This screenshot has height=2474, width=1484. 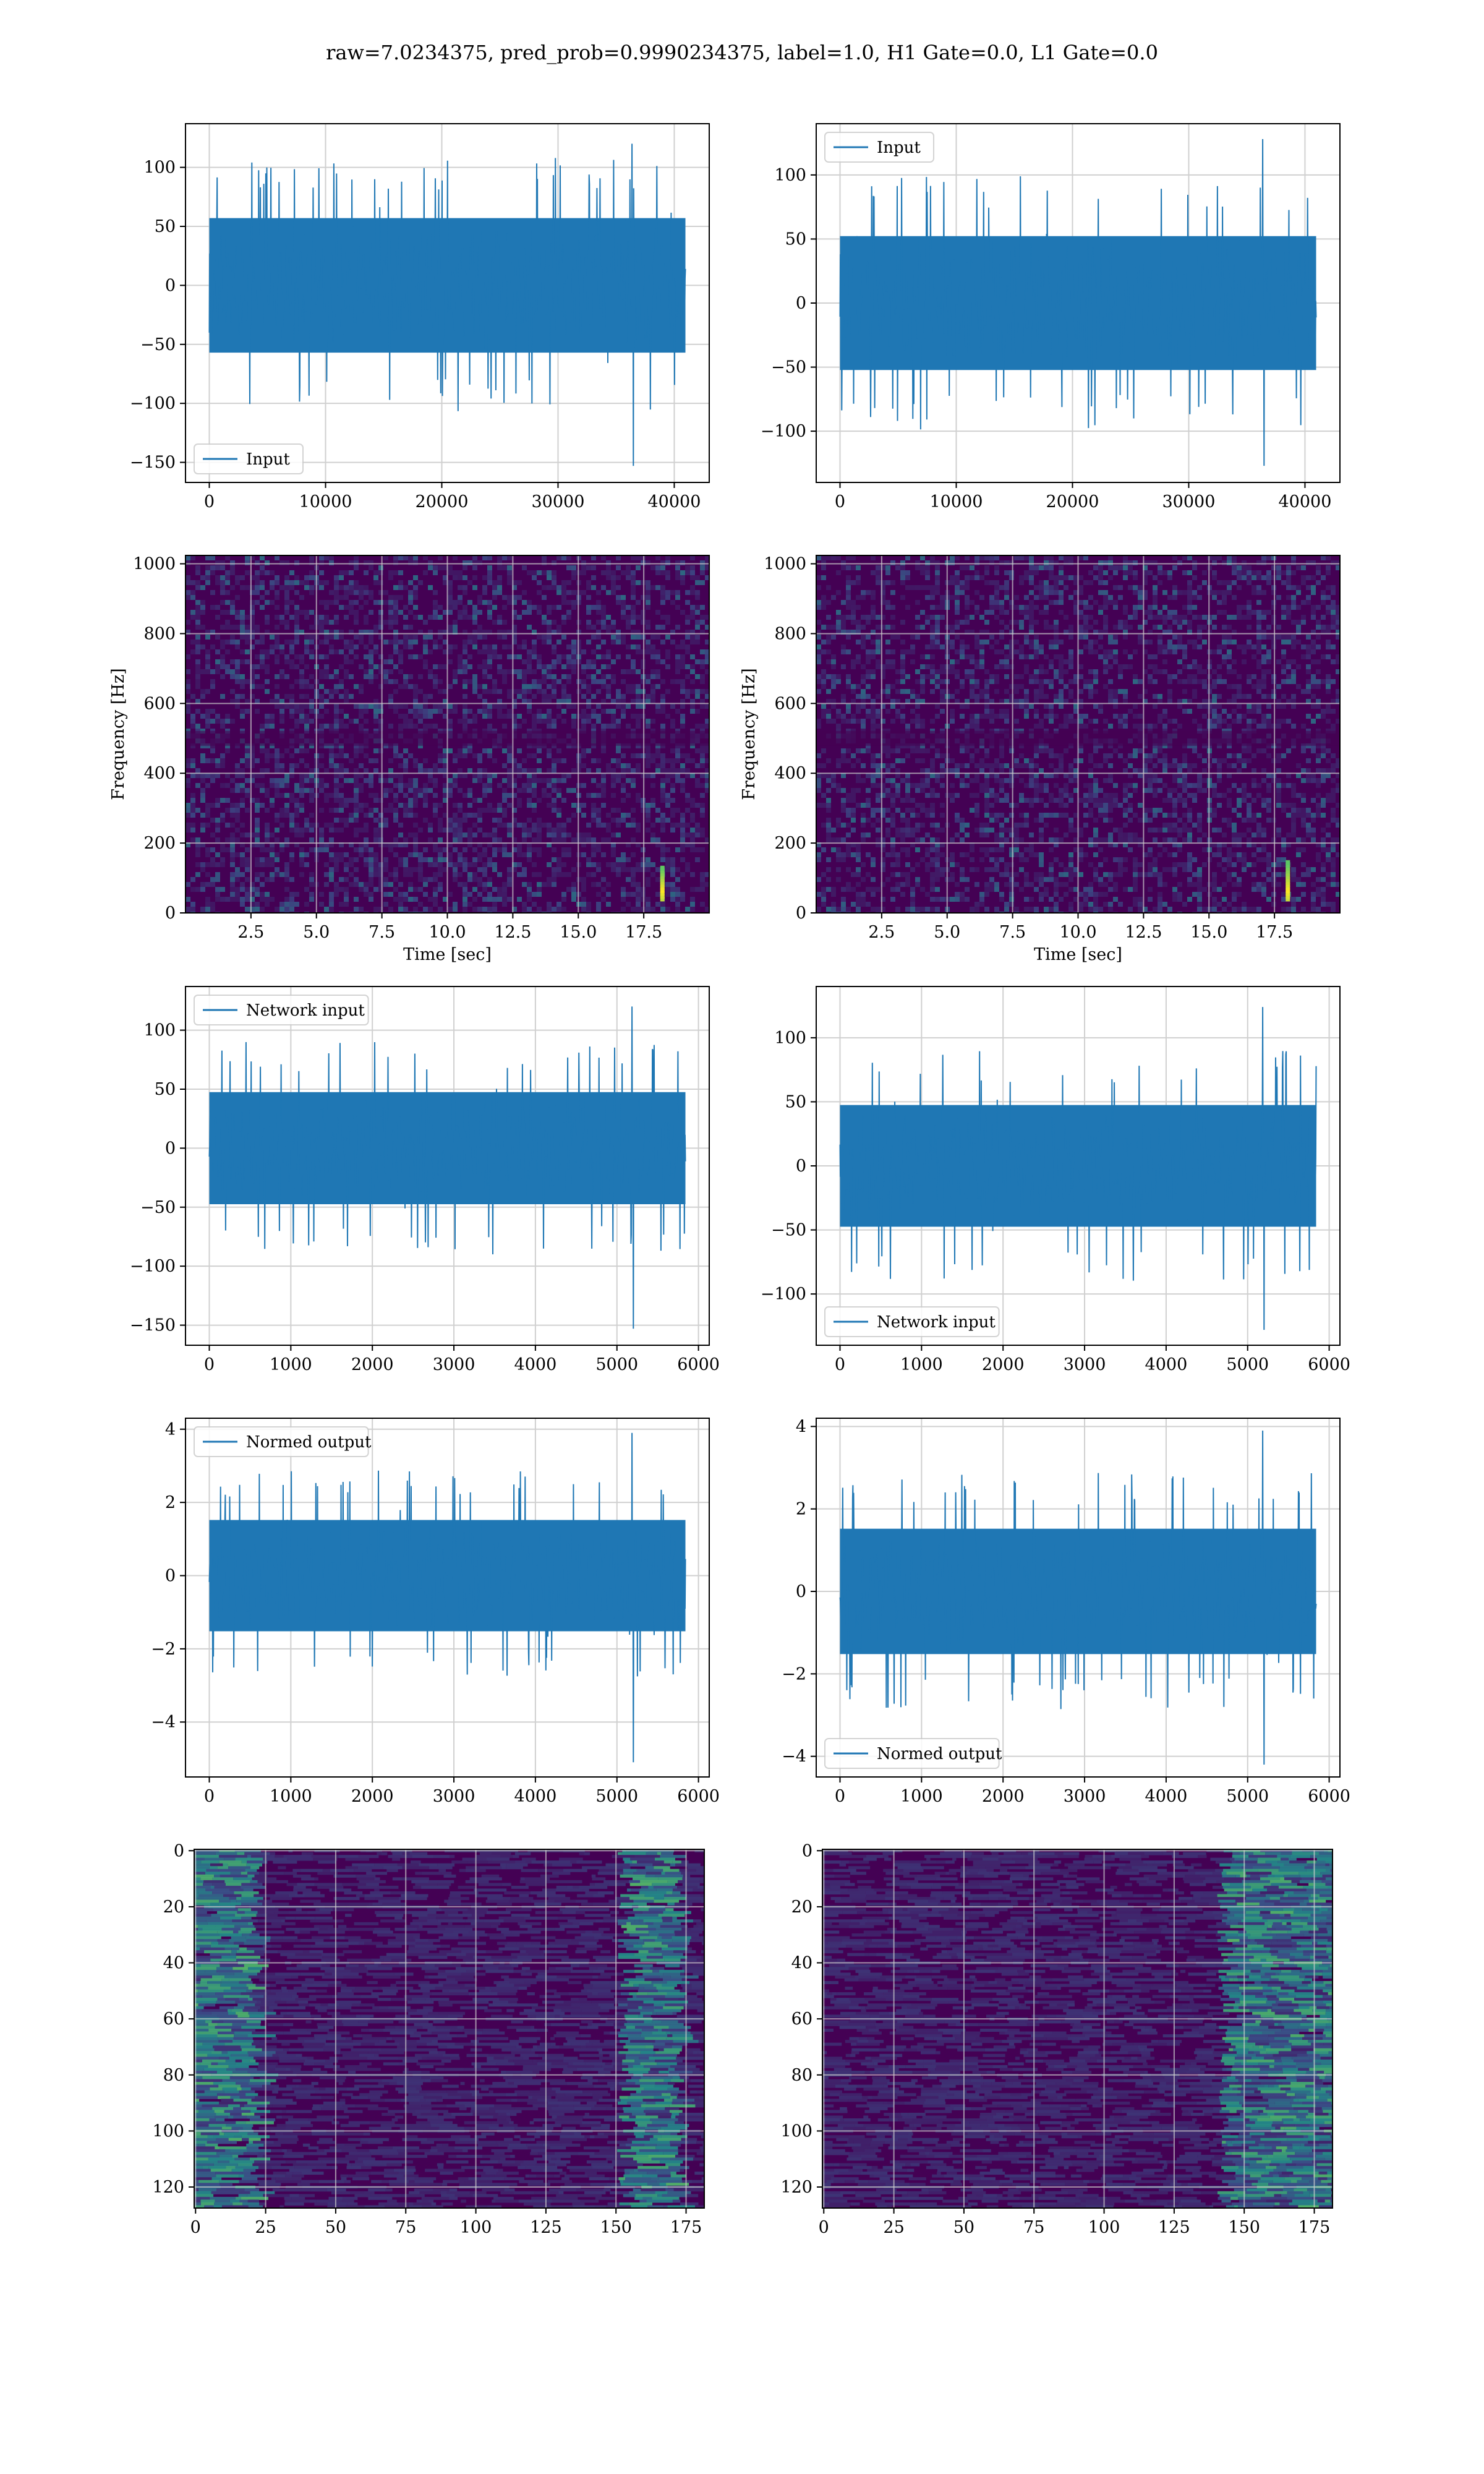 What do you see at coordinates (335, 2227) in the screenshot?
I see `x-tick-label: 50` at bounding box center [335, 2227].